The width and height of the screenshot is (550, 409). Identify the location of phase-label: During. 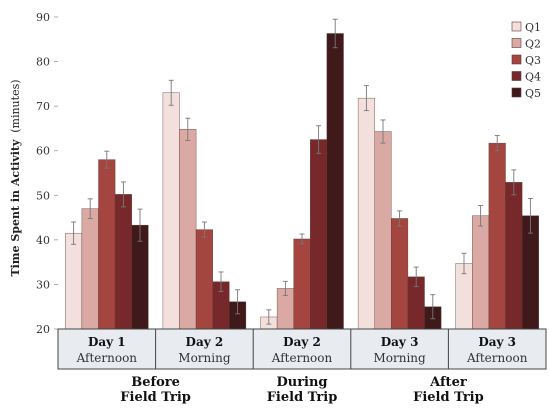
(301, 382).